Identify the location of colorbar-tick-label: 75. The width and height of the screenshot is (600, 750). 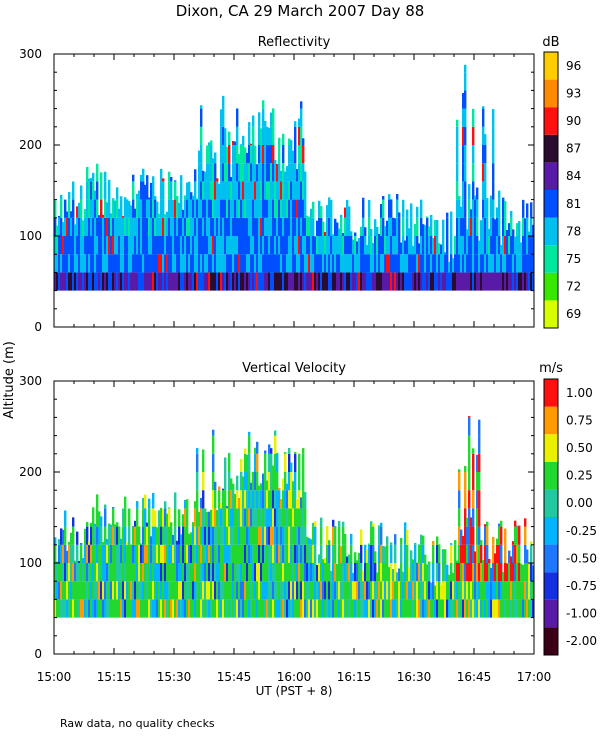
(573, 259).